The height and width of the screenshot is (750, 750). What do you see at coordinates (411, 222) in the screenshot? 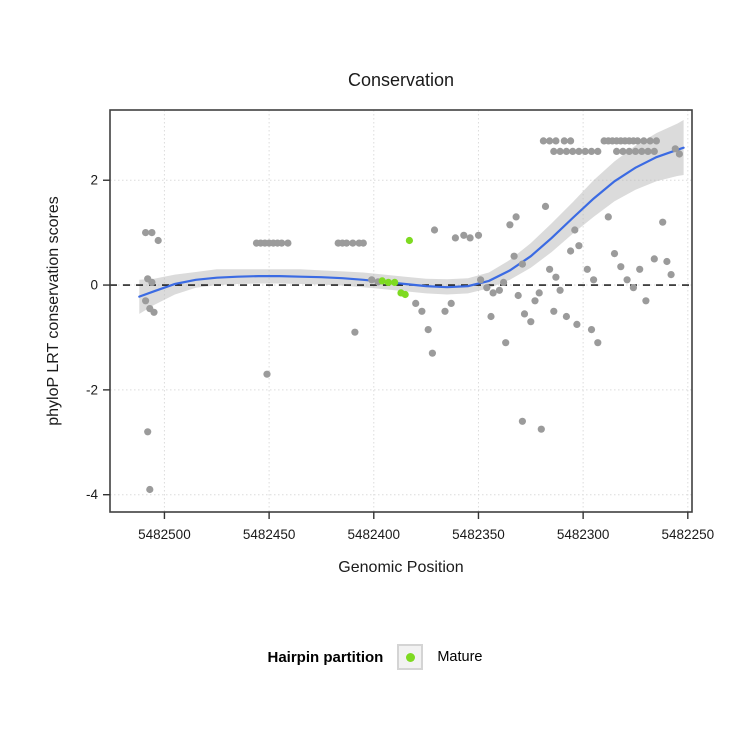
I see `smooth-fit-line` at bounding box center [411, 222].